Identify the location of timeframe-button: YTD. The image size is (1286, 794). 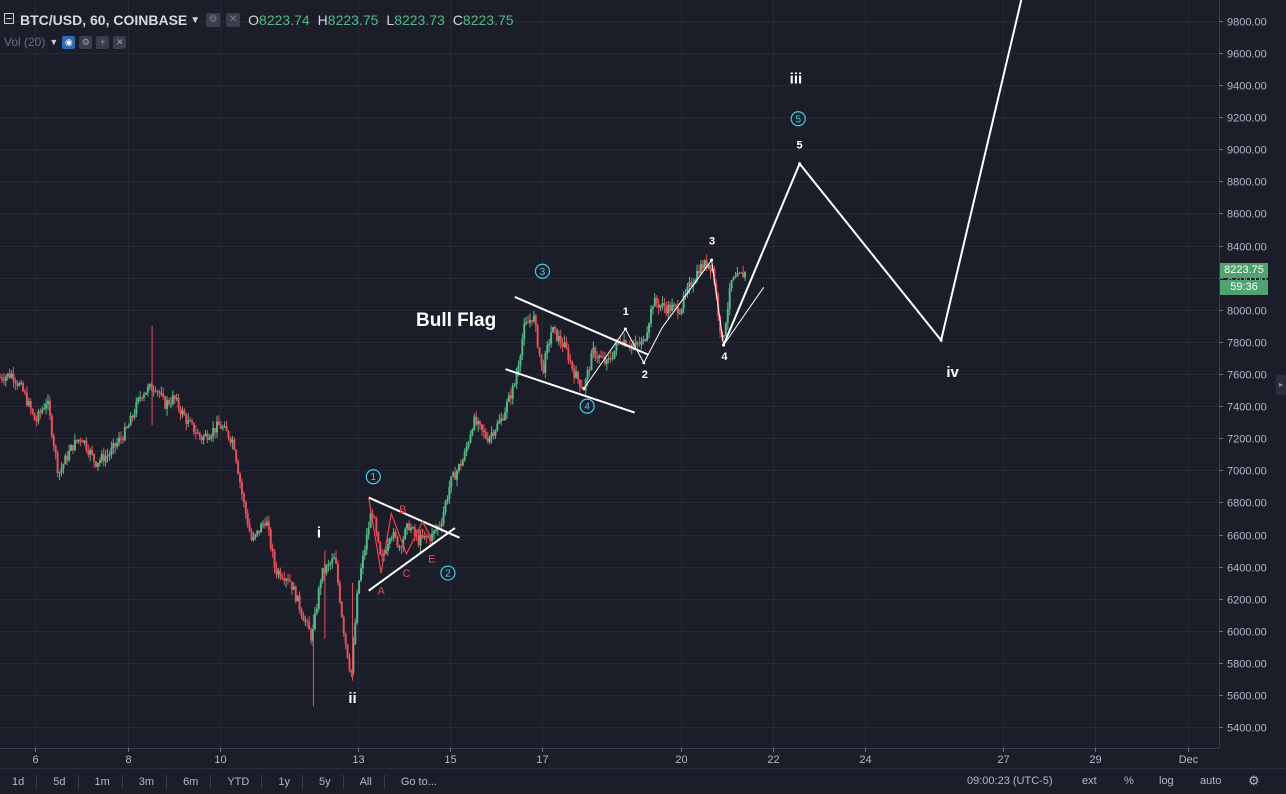
(238, 781).